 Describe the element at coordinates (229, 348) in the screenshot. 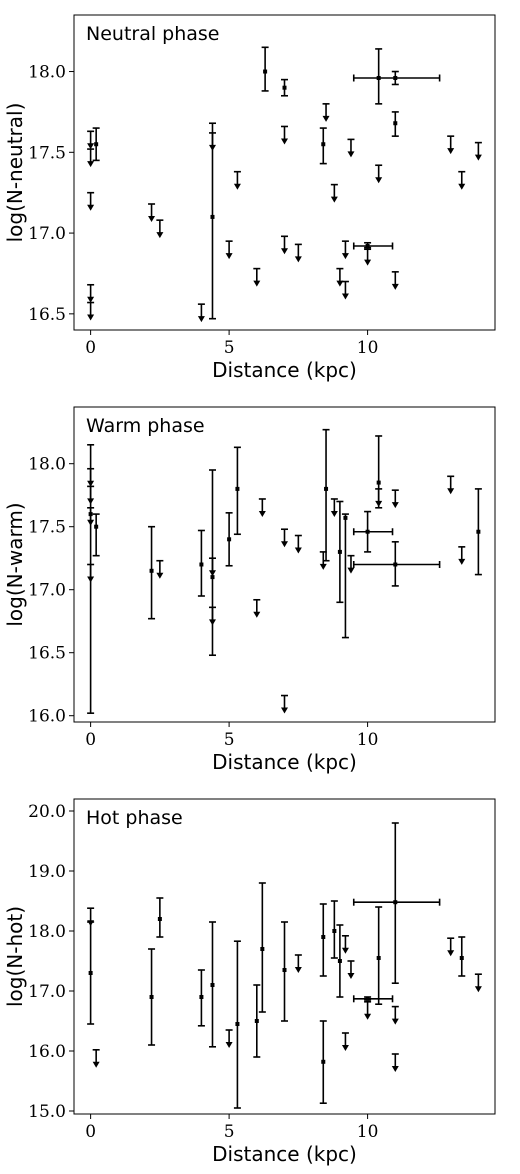

I see `x-tick-label: 5` at that location.